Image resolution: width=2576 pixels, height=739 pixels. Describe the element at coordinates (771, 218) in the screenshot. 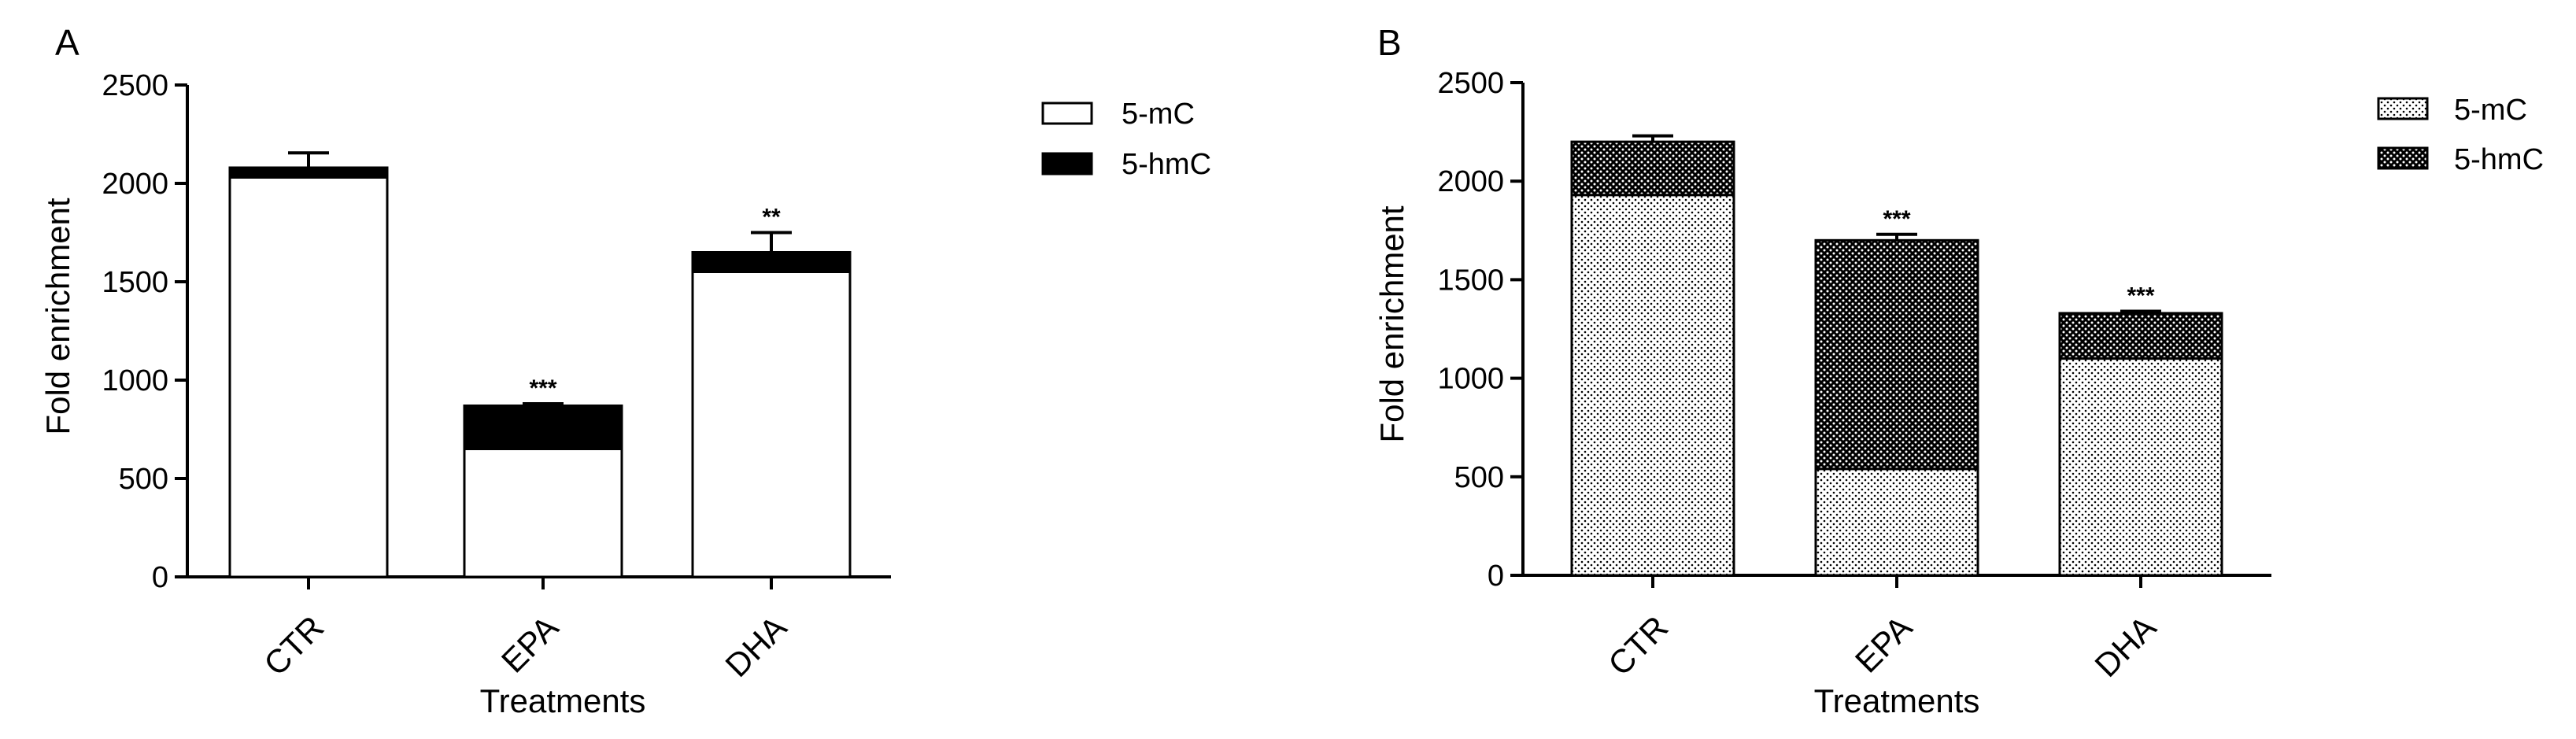

I see `significance-dha: **` at that location.